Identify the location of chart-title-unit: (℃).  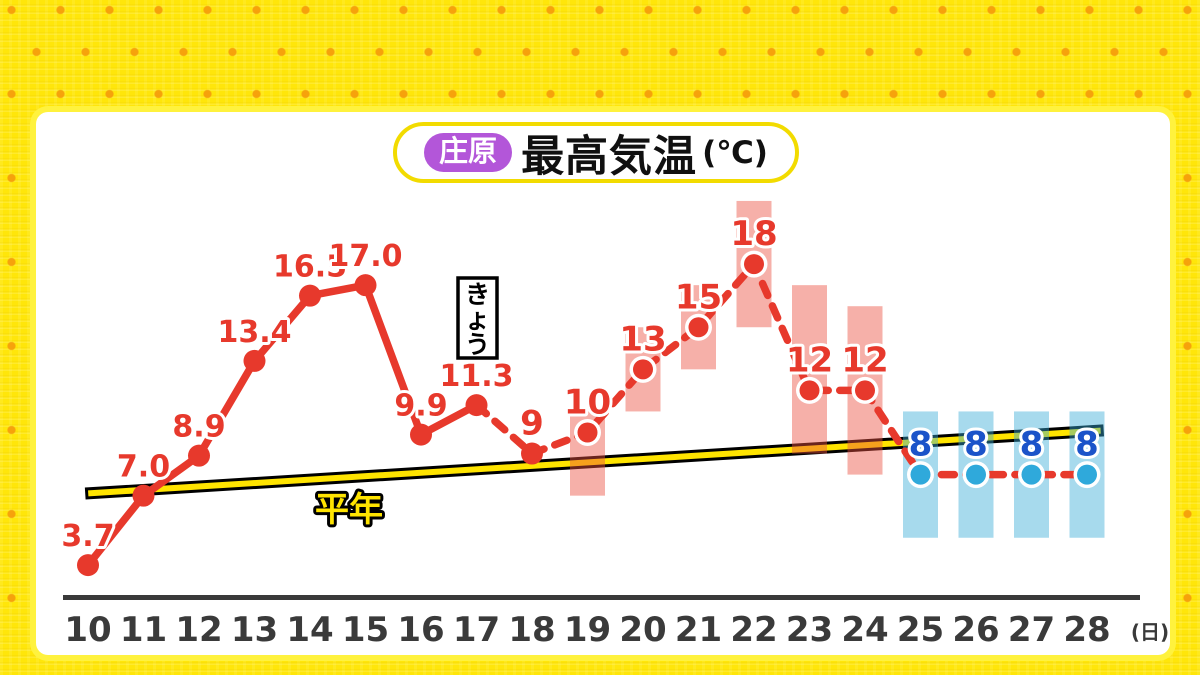
(735, 152).